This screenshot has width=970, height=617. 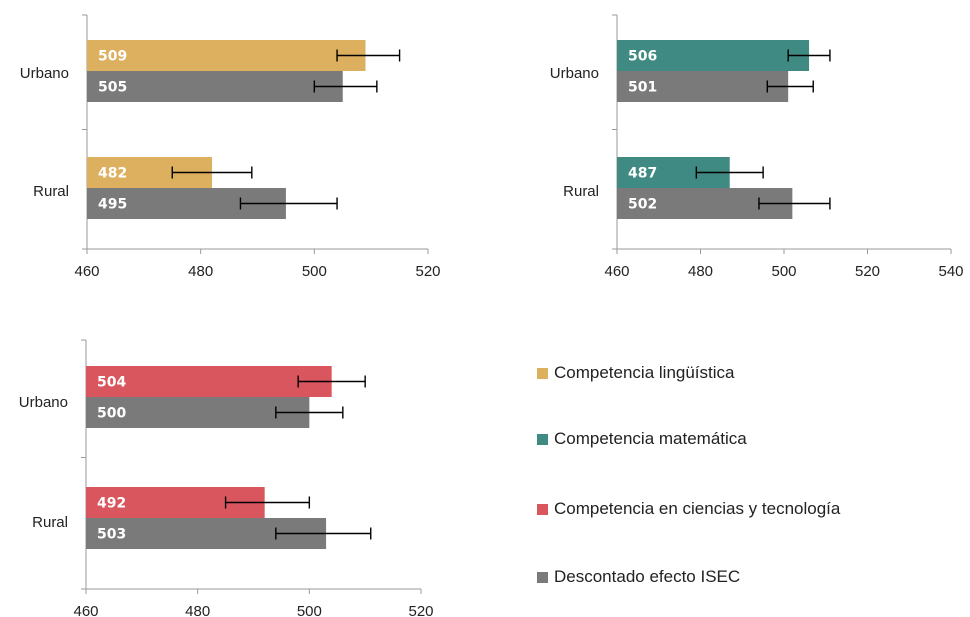 What do you see at coordinates (50, 522) in the screenshot?
I see `chart3-category-label: Rural` at bounding box center [50, 522].